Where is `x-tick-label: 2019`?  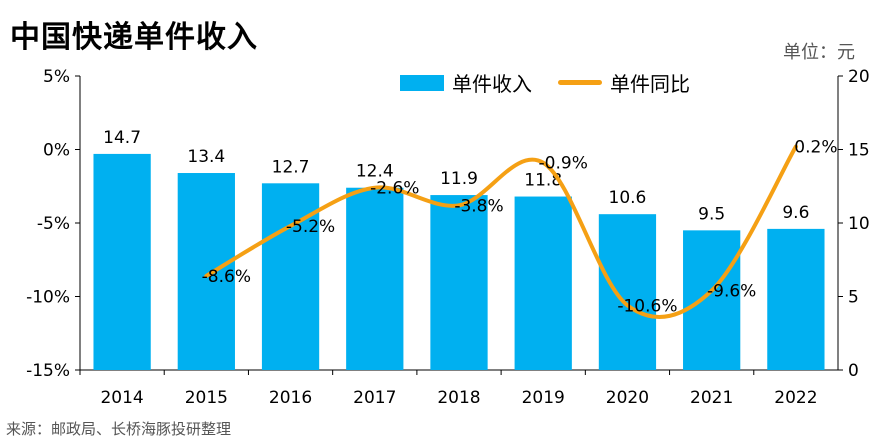
x-tick-label: 2019 is located at coordinates (543, 398).